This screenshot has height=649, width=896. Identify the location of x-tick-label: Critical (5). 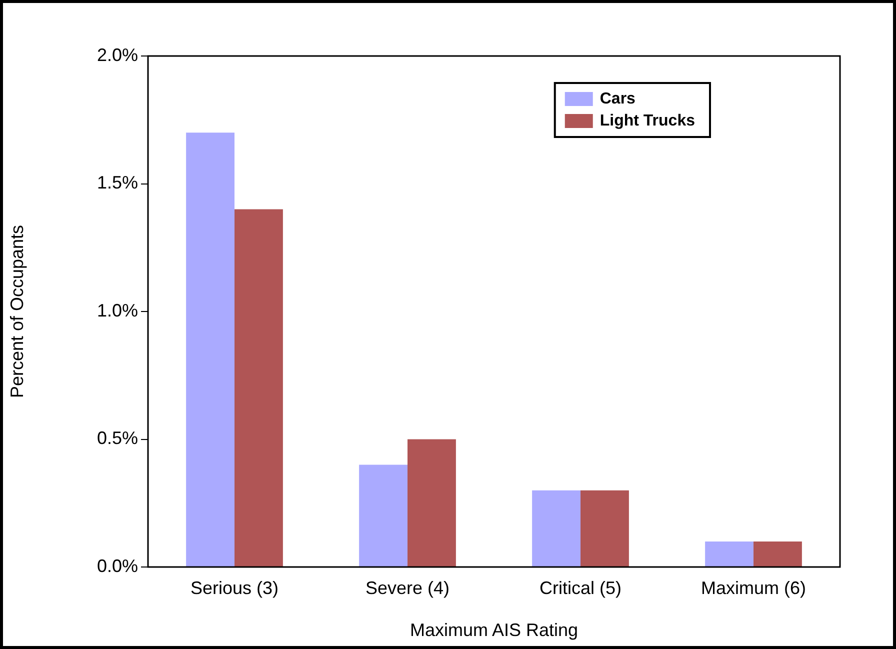
(580, 588).